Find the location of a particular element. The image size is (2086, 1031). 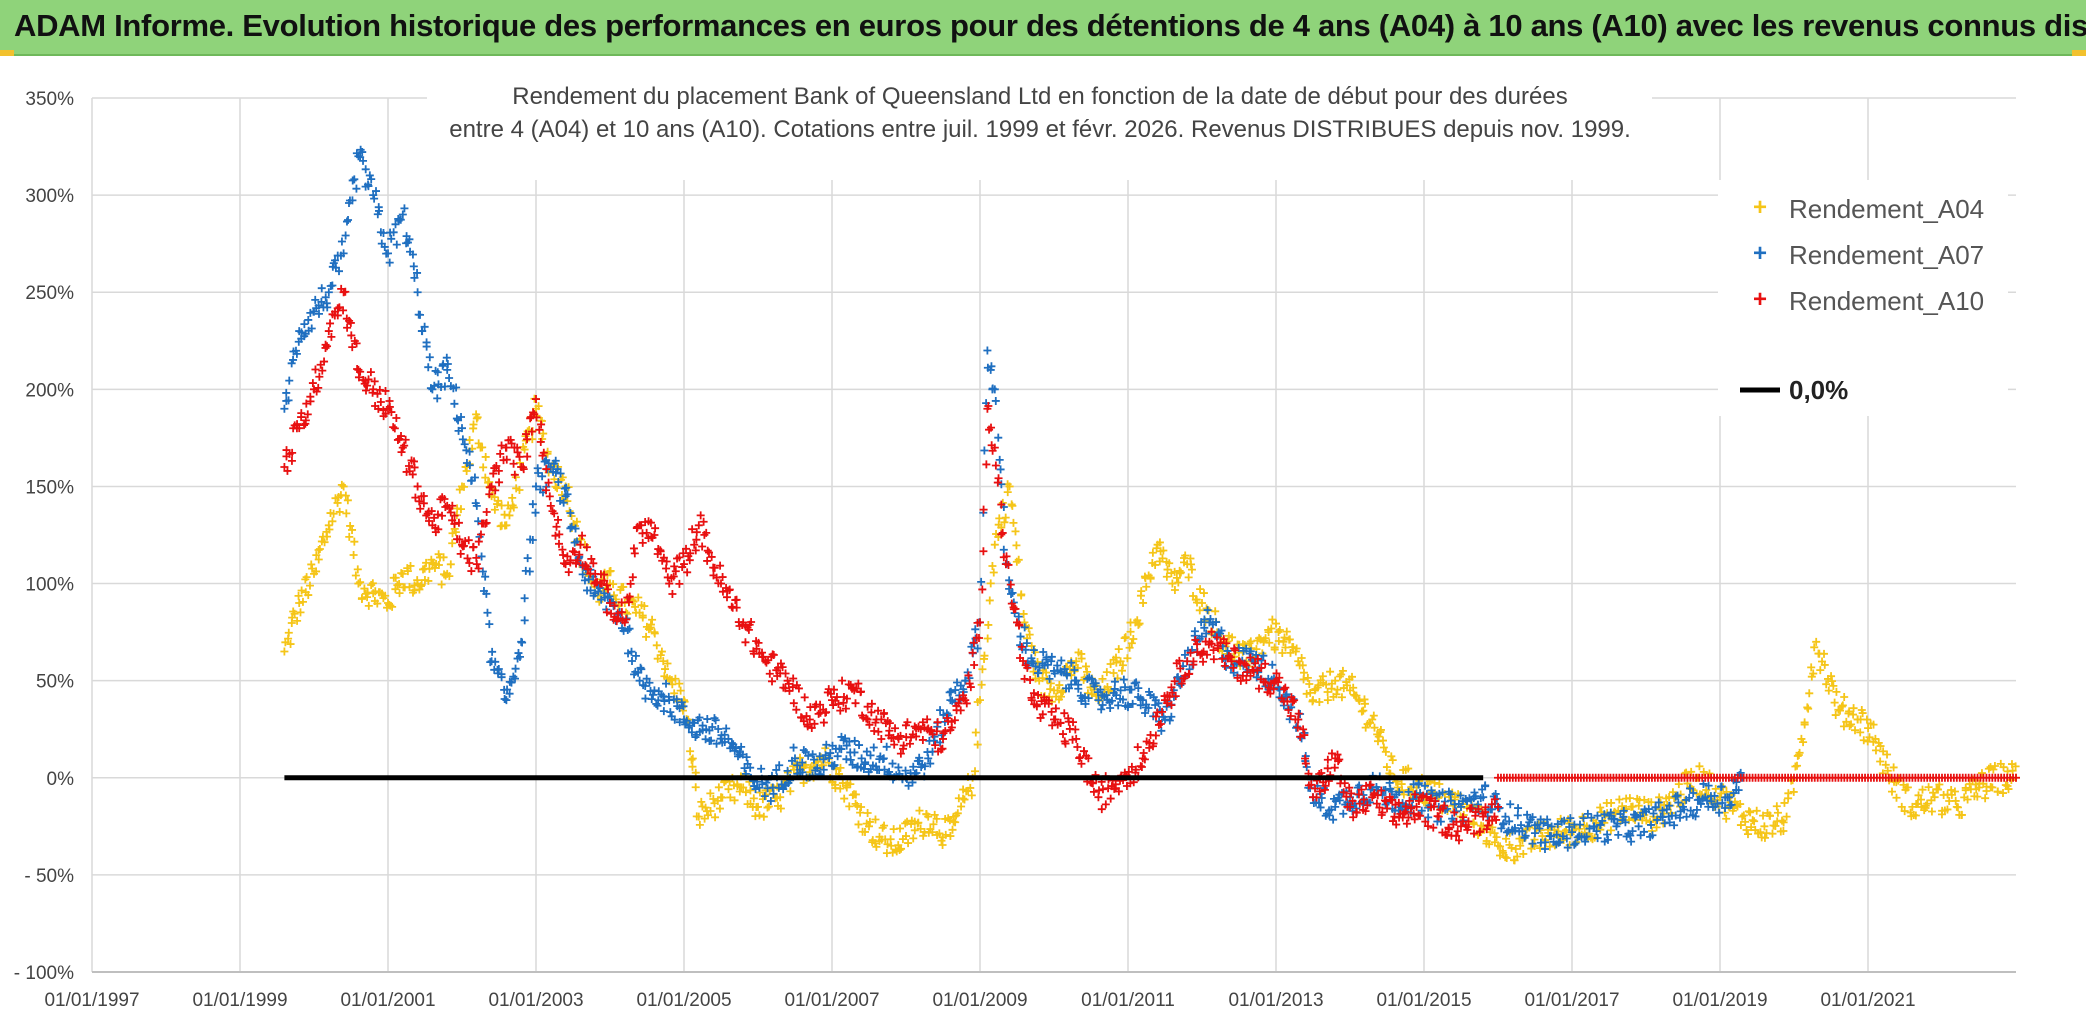

x-tick-label: 01/01/2011 is located at coordinates (1128, 1000).